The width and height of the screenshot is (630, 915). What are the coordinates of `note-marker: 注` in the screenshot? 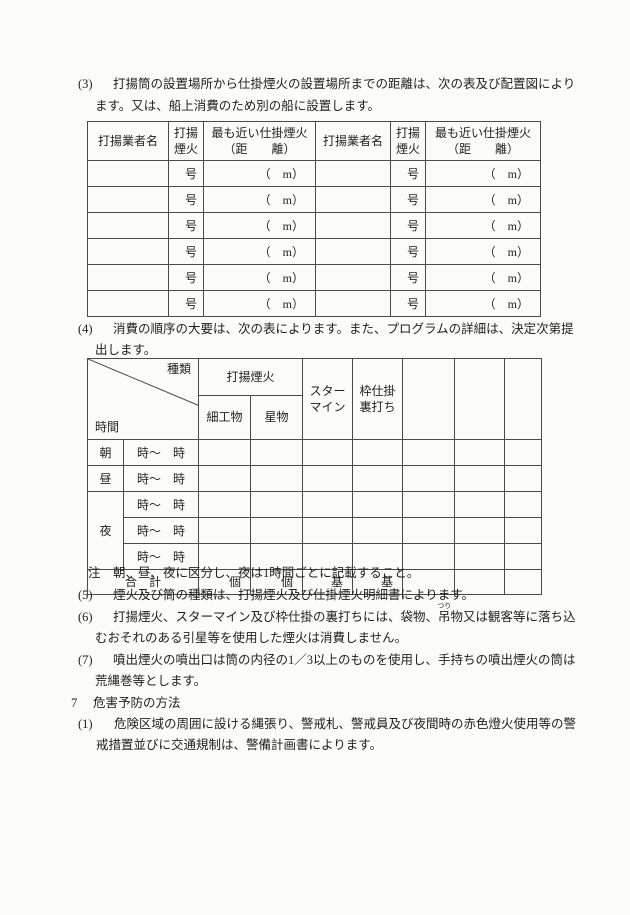 It's located at (94, 573).